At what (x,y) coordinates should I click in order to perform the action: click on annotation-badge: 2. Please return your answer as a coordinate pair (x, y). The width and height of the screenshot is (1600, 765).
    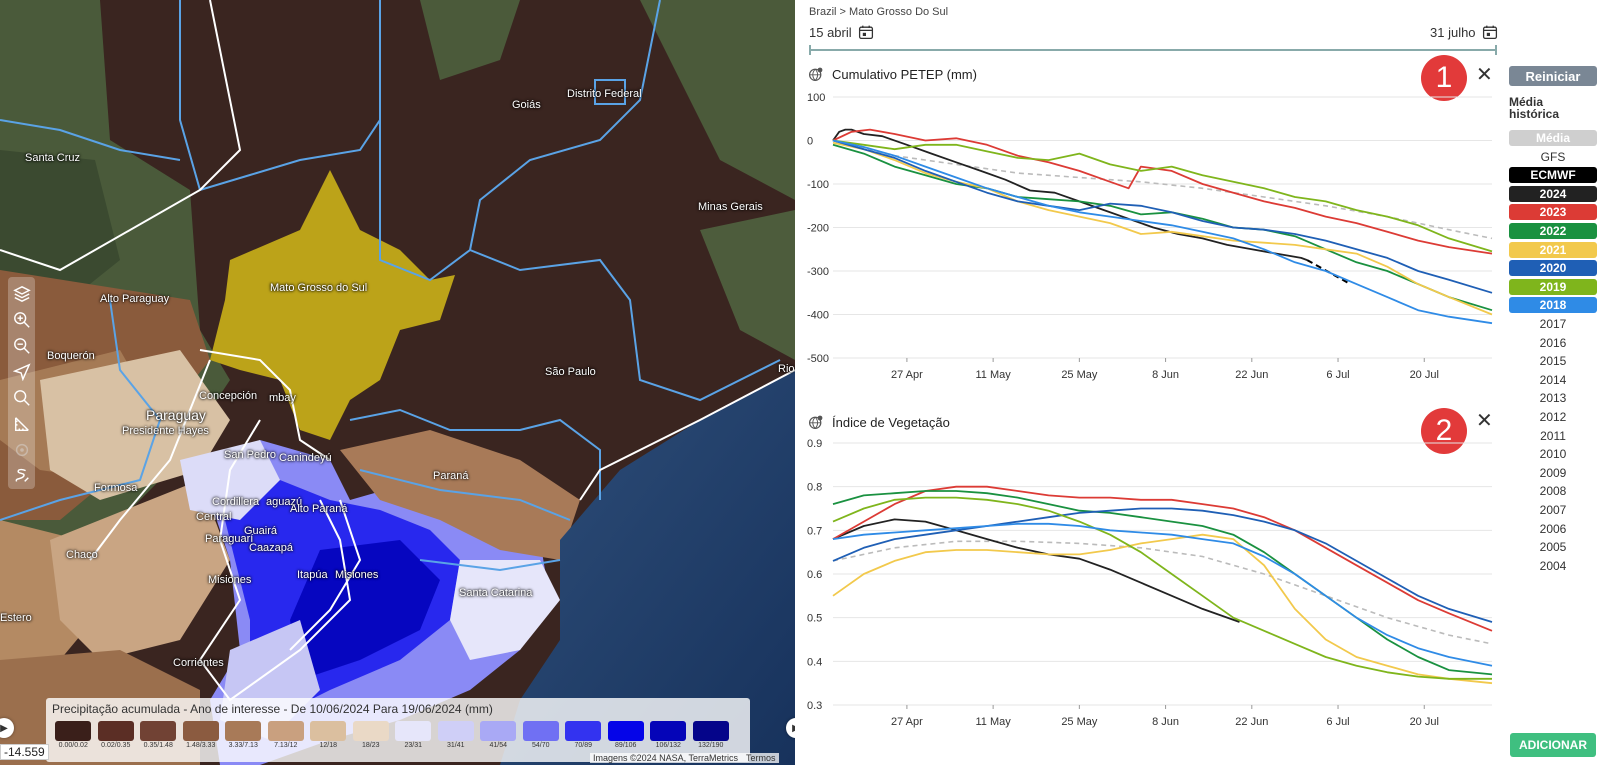
    Looking at the image, I should click on (1444, 431).